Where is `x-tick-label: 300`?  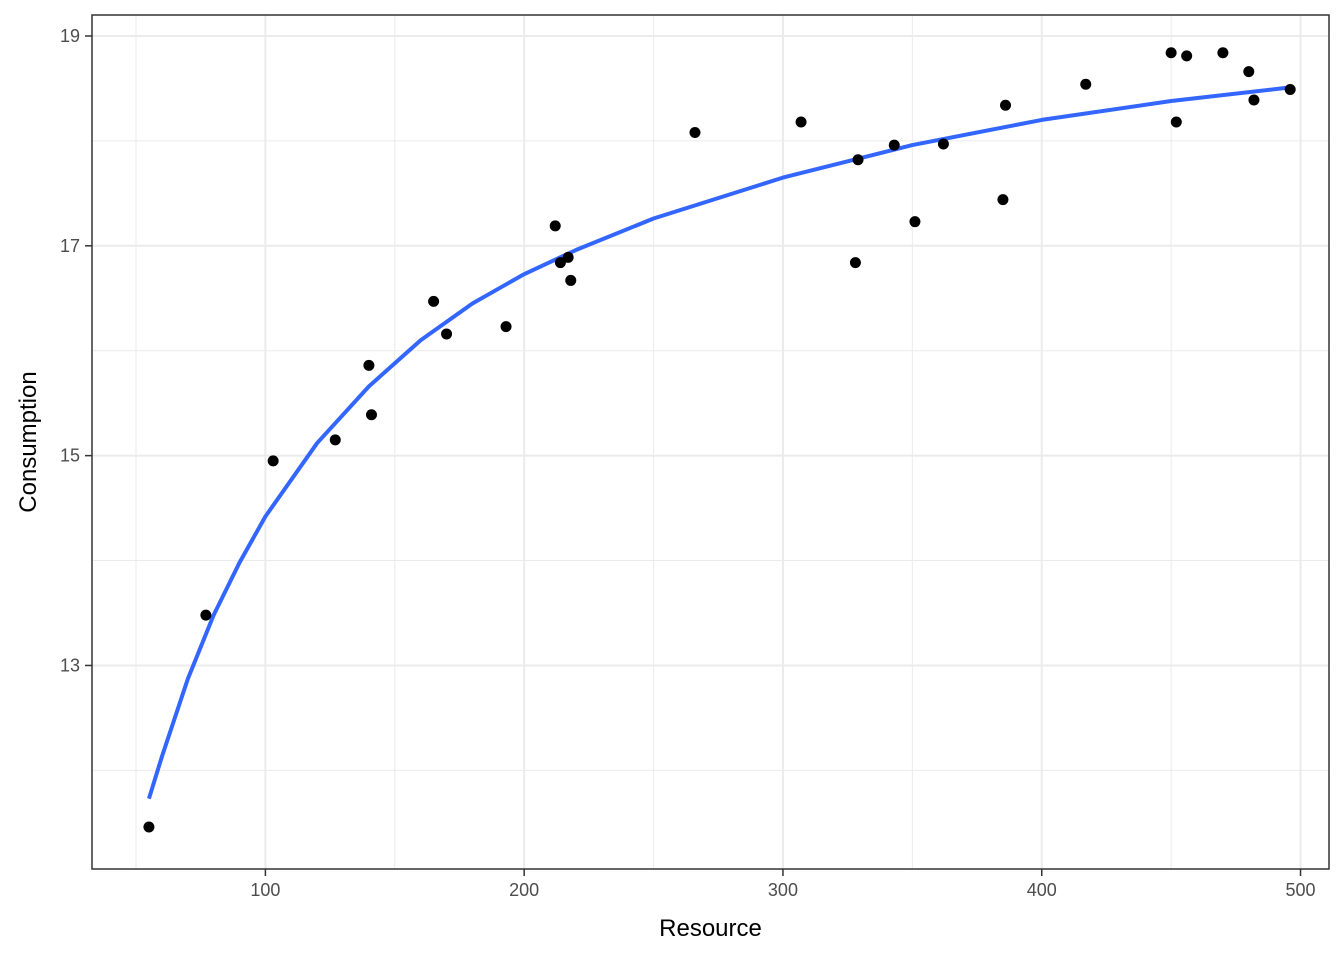
x-tick-label: 300 is located at coordinates (783, 890).